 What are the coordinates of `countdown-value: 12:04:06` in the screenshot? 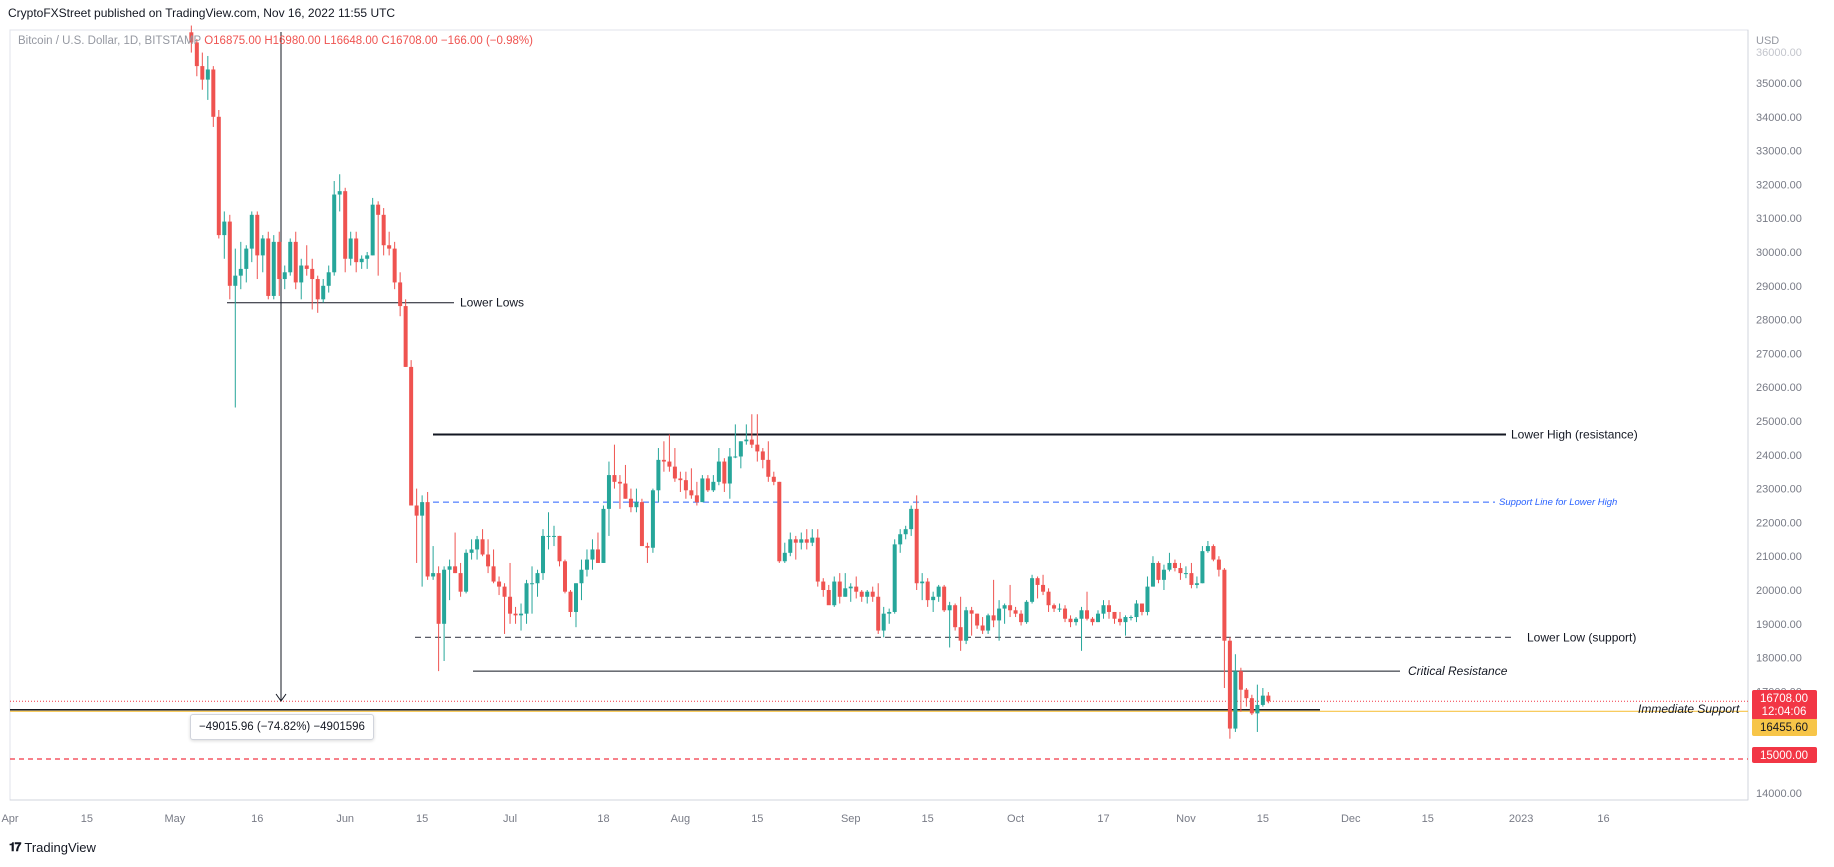 It's located at (1784, 712).